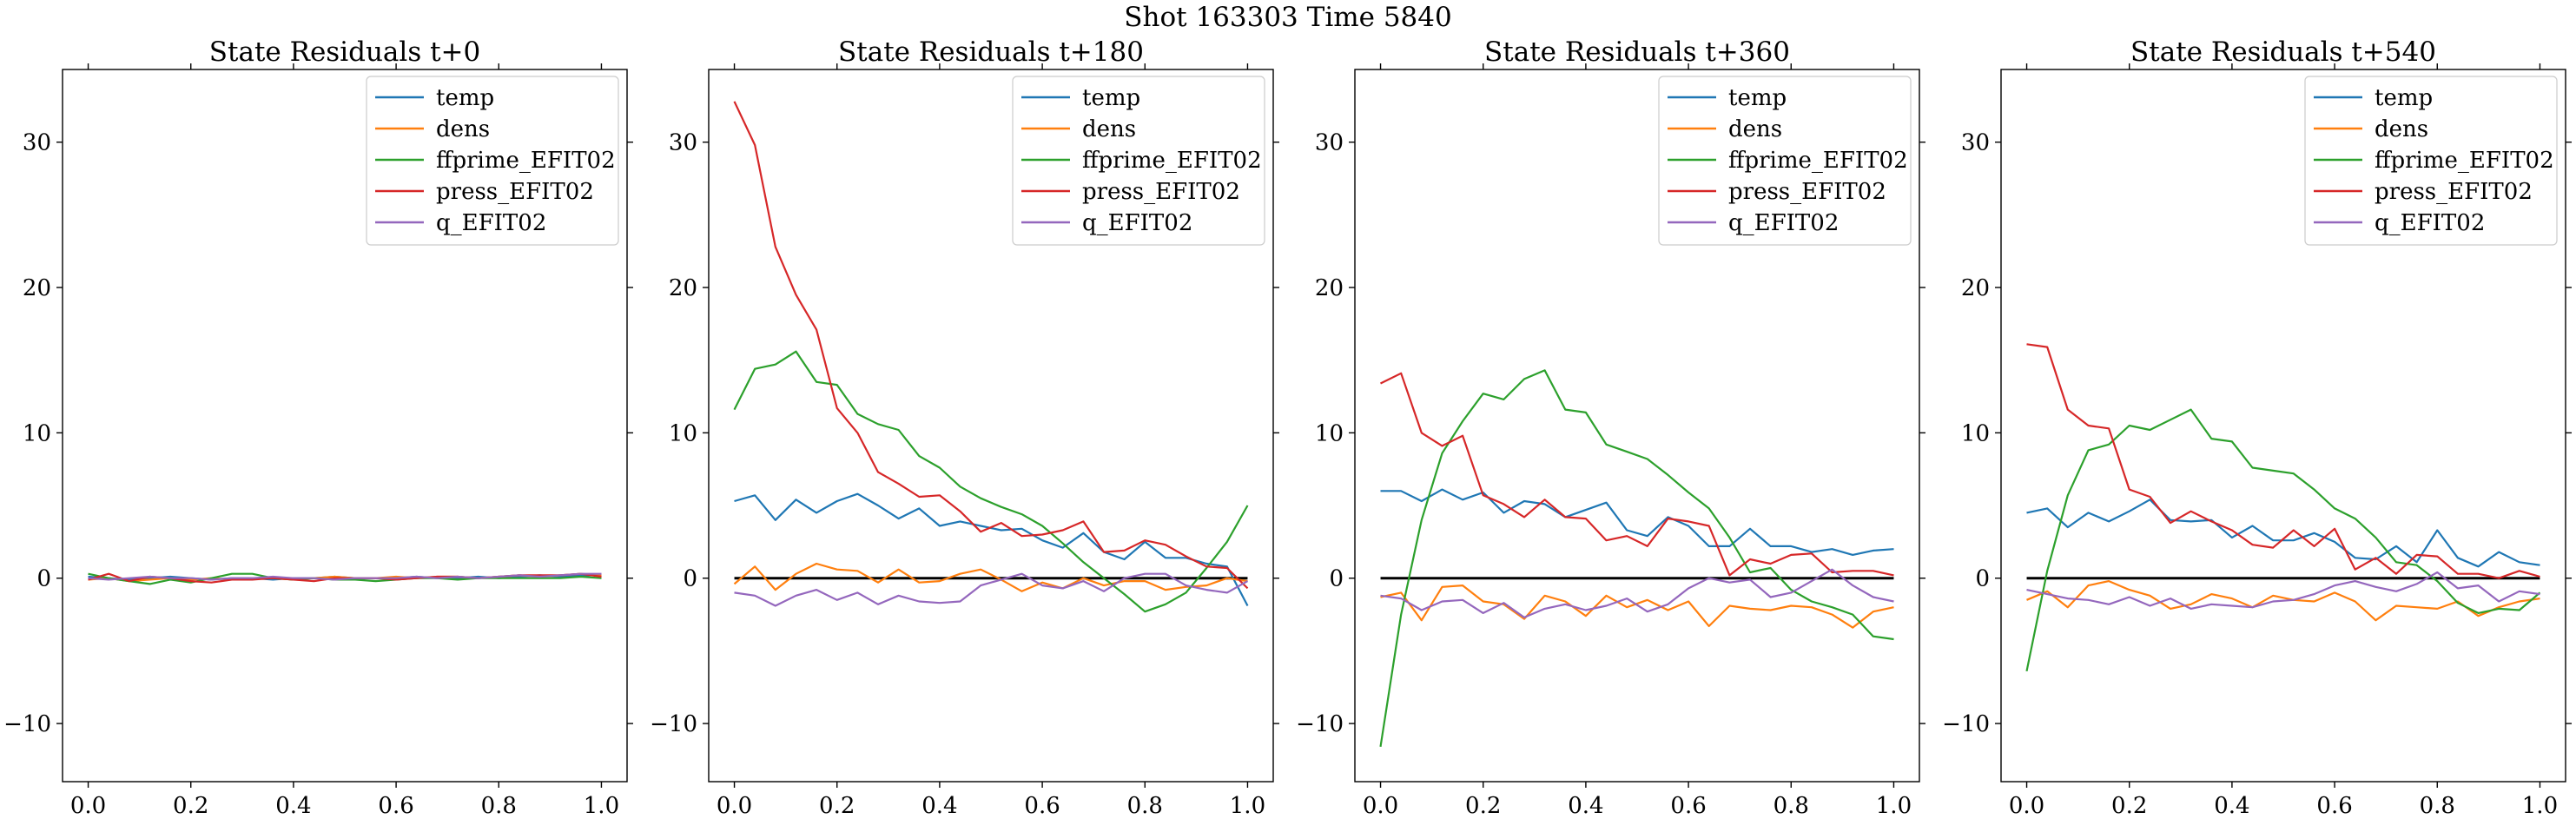 The width and height of the screenshot is (2576, 819). Describe the element at coordinates (1288, 17) in the screenshot. I see `figure-title: Shot 163303 Time 5840` at that location.